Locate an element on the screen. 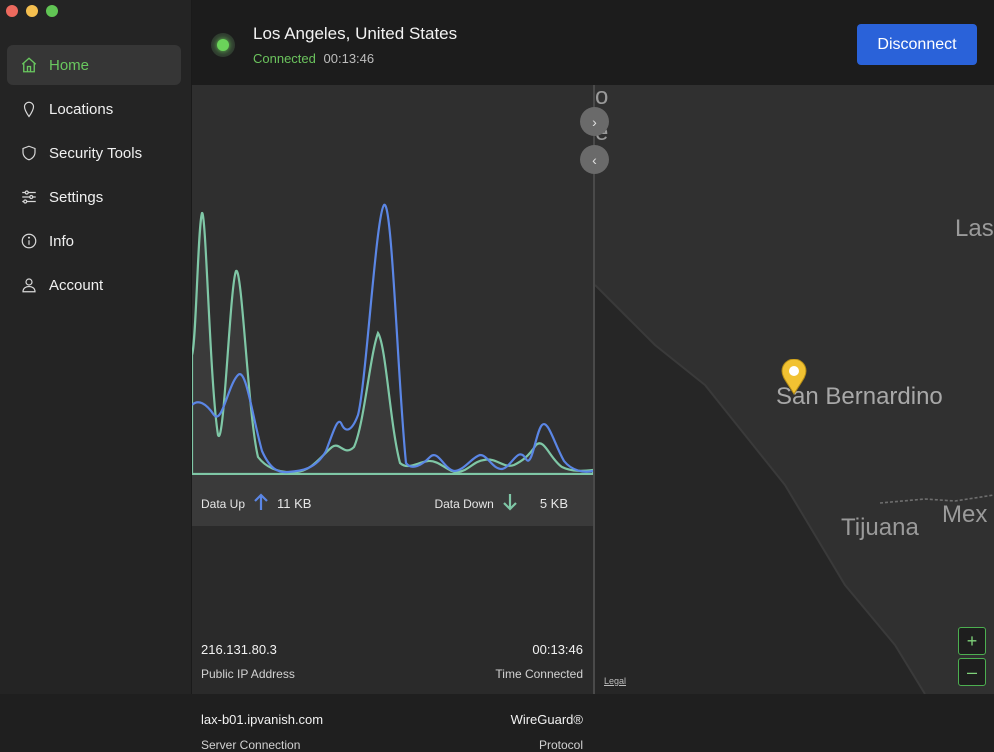  sidebar-item-security-tools: Security Tools is located at coordinates (94, 153).